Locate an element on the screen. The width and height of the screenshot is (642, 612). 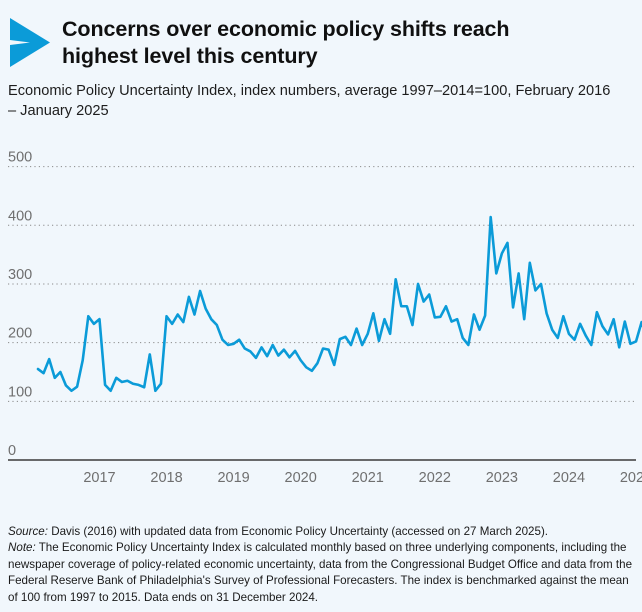
x-tick-label: 2017 is located at coordinates (99, 478).